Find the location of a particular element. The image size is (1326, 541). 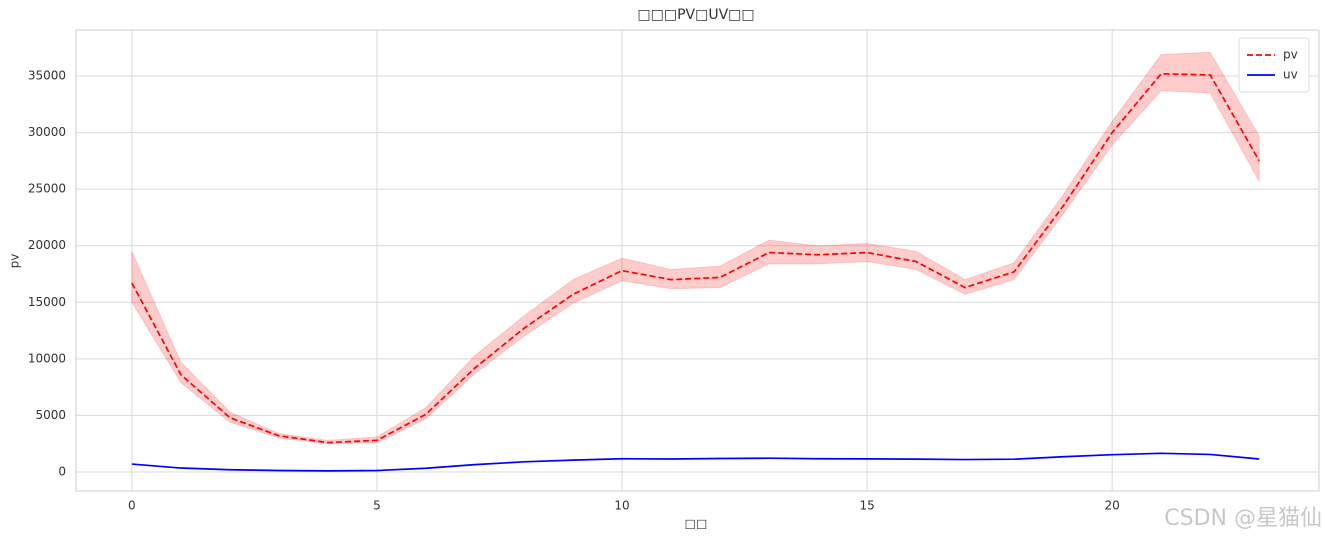

x-axis-label: □□ is located at coordinates (696, 524).